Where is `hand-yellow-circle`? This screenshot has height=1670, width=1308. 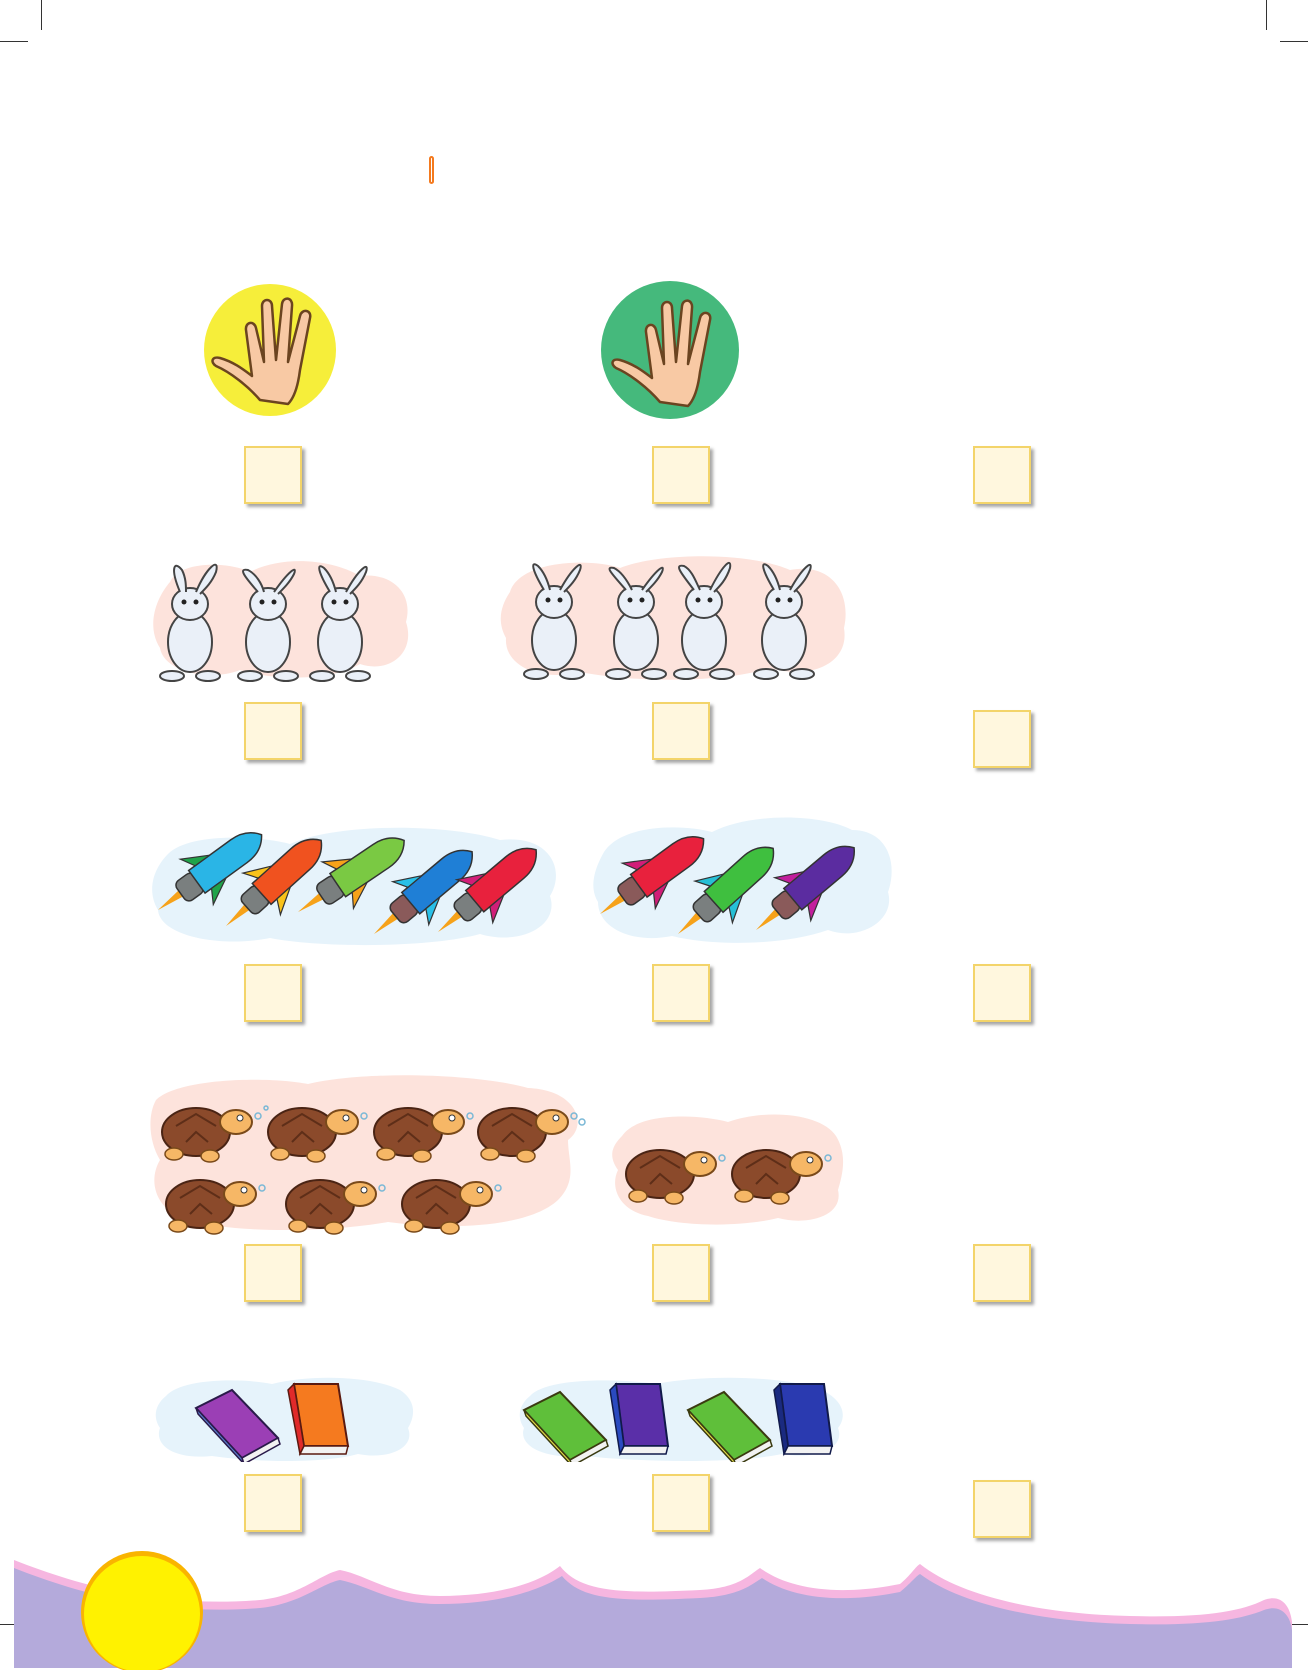
hand-yellow-circle is located at coordinates (270, 350).